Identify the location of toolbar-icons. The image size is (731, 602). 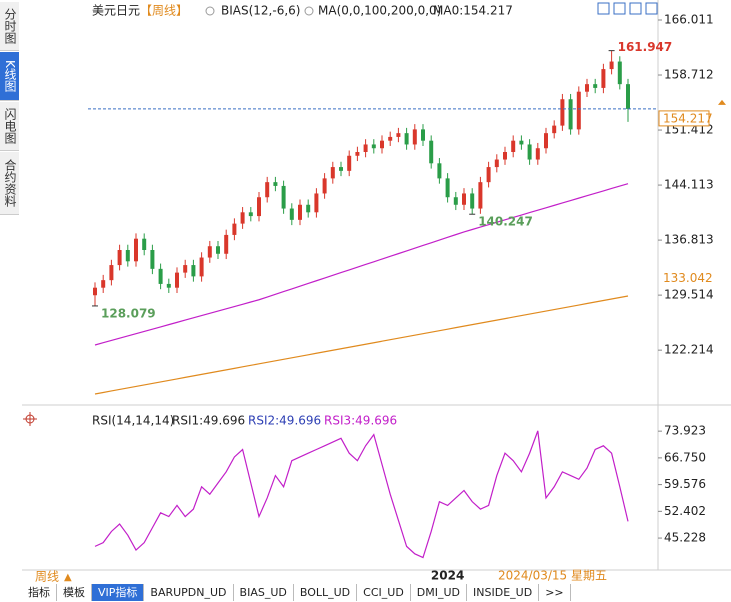
(627, 8).